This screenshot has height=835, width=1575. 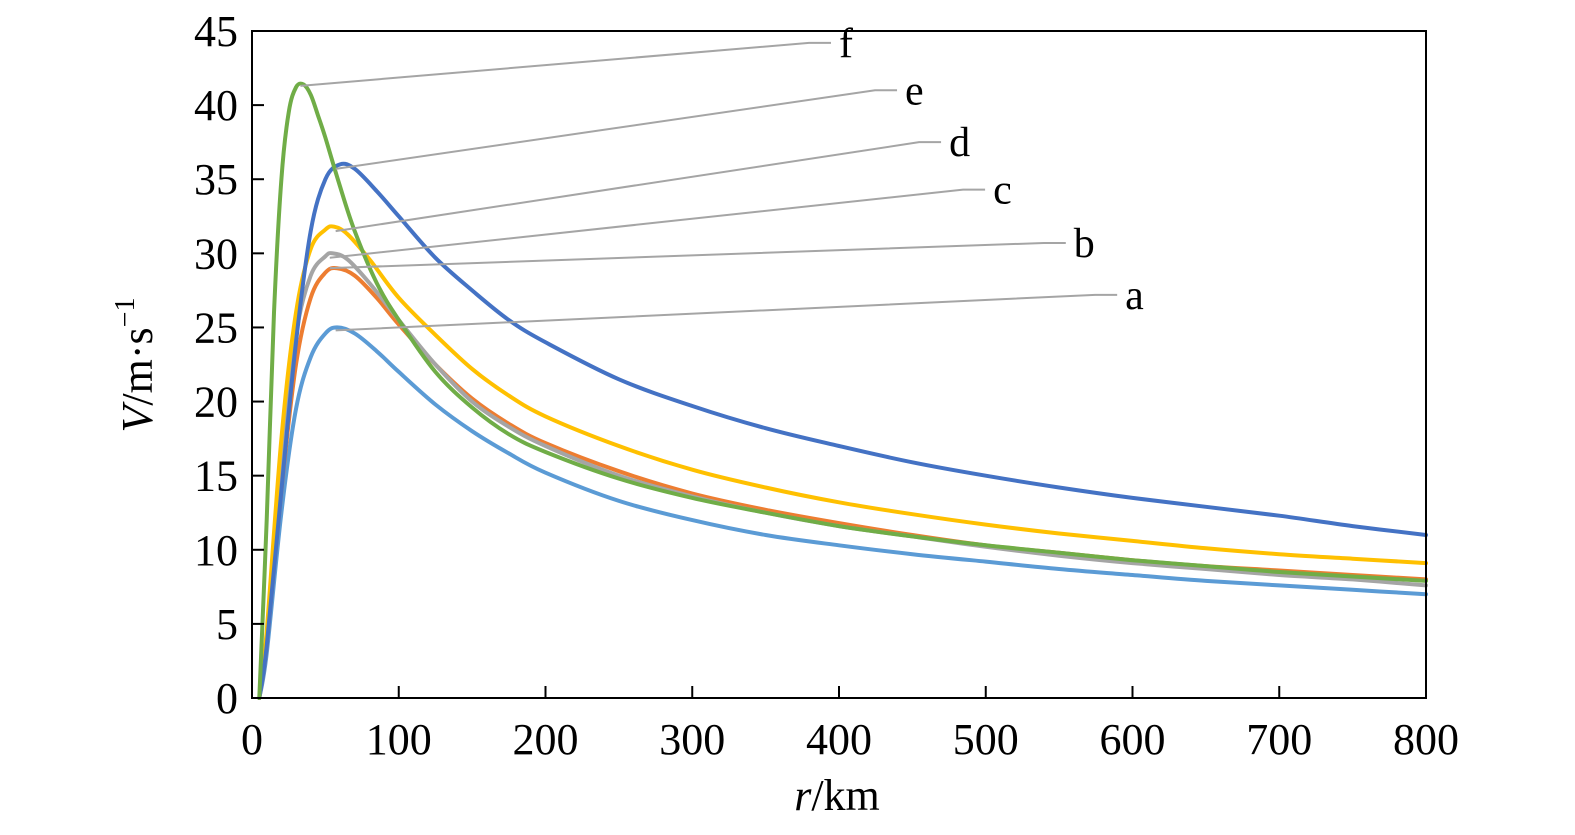 I want to click on x-tick-label: 200, so click(x=546, y=739).